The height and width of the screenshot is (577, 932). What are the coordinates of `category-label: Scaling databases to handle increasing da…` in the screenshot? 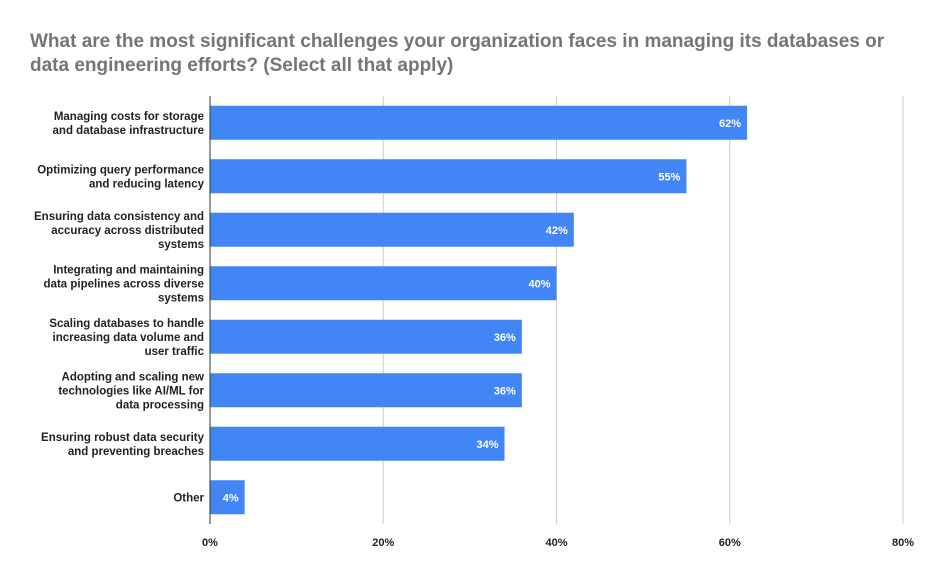 It's located at (126, 338).